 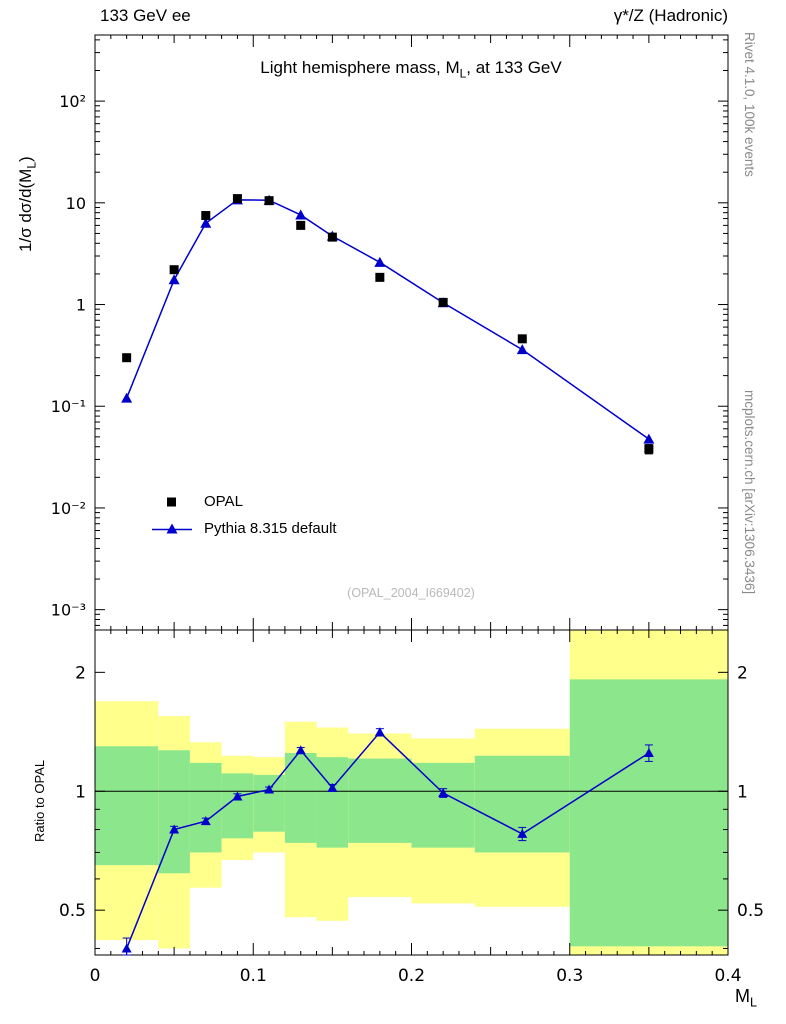 I want to click on mcplots-reference-label: mcplots.cern.ch [arXiv:1306.3436], so click(x=749, y=492).